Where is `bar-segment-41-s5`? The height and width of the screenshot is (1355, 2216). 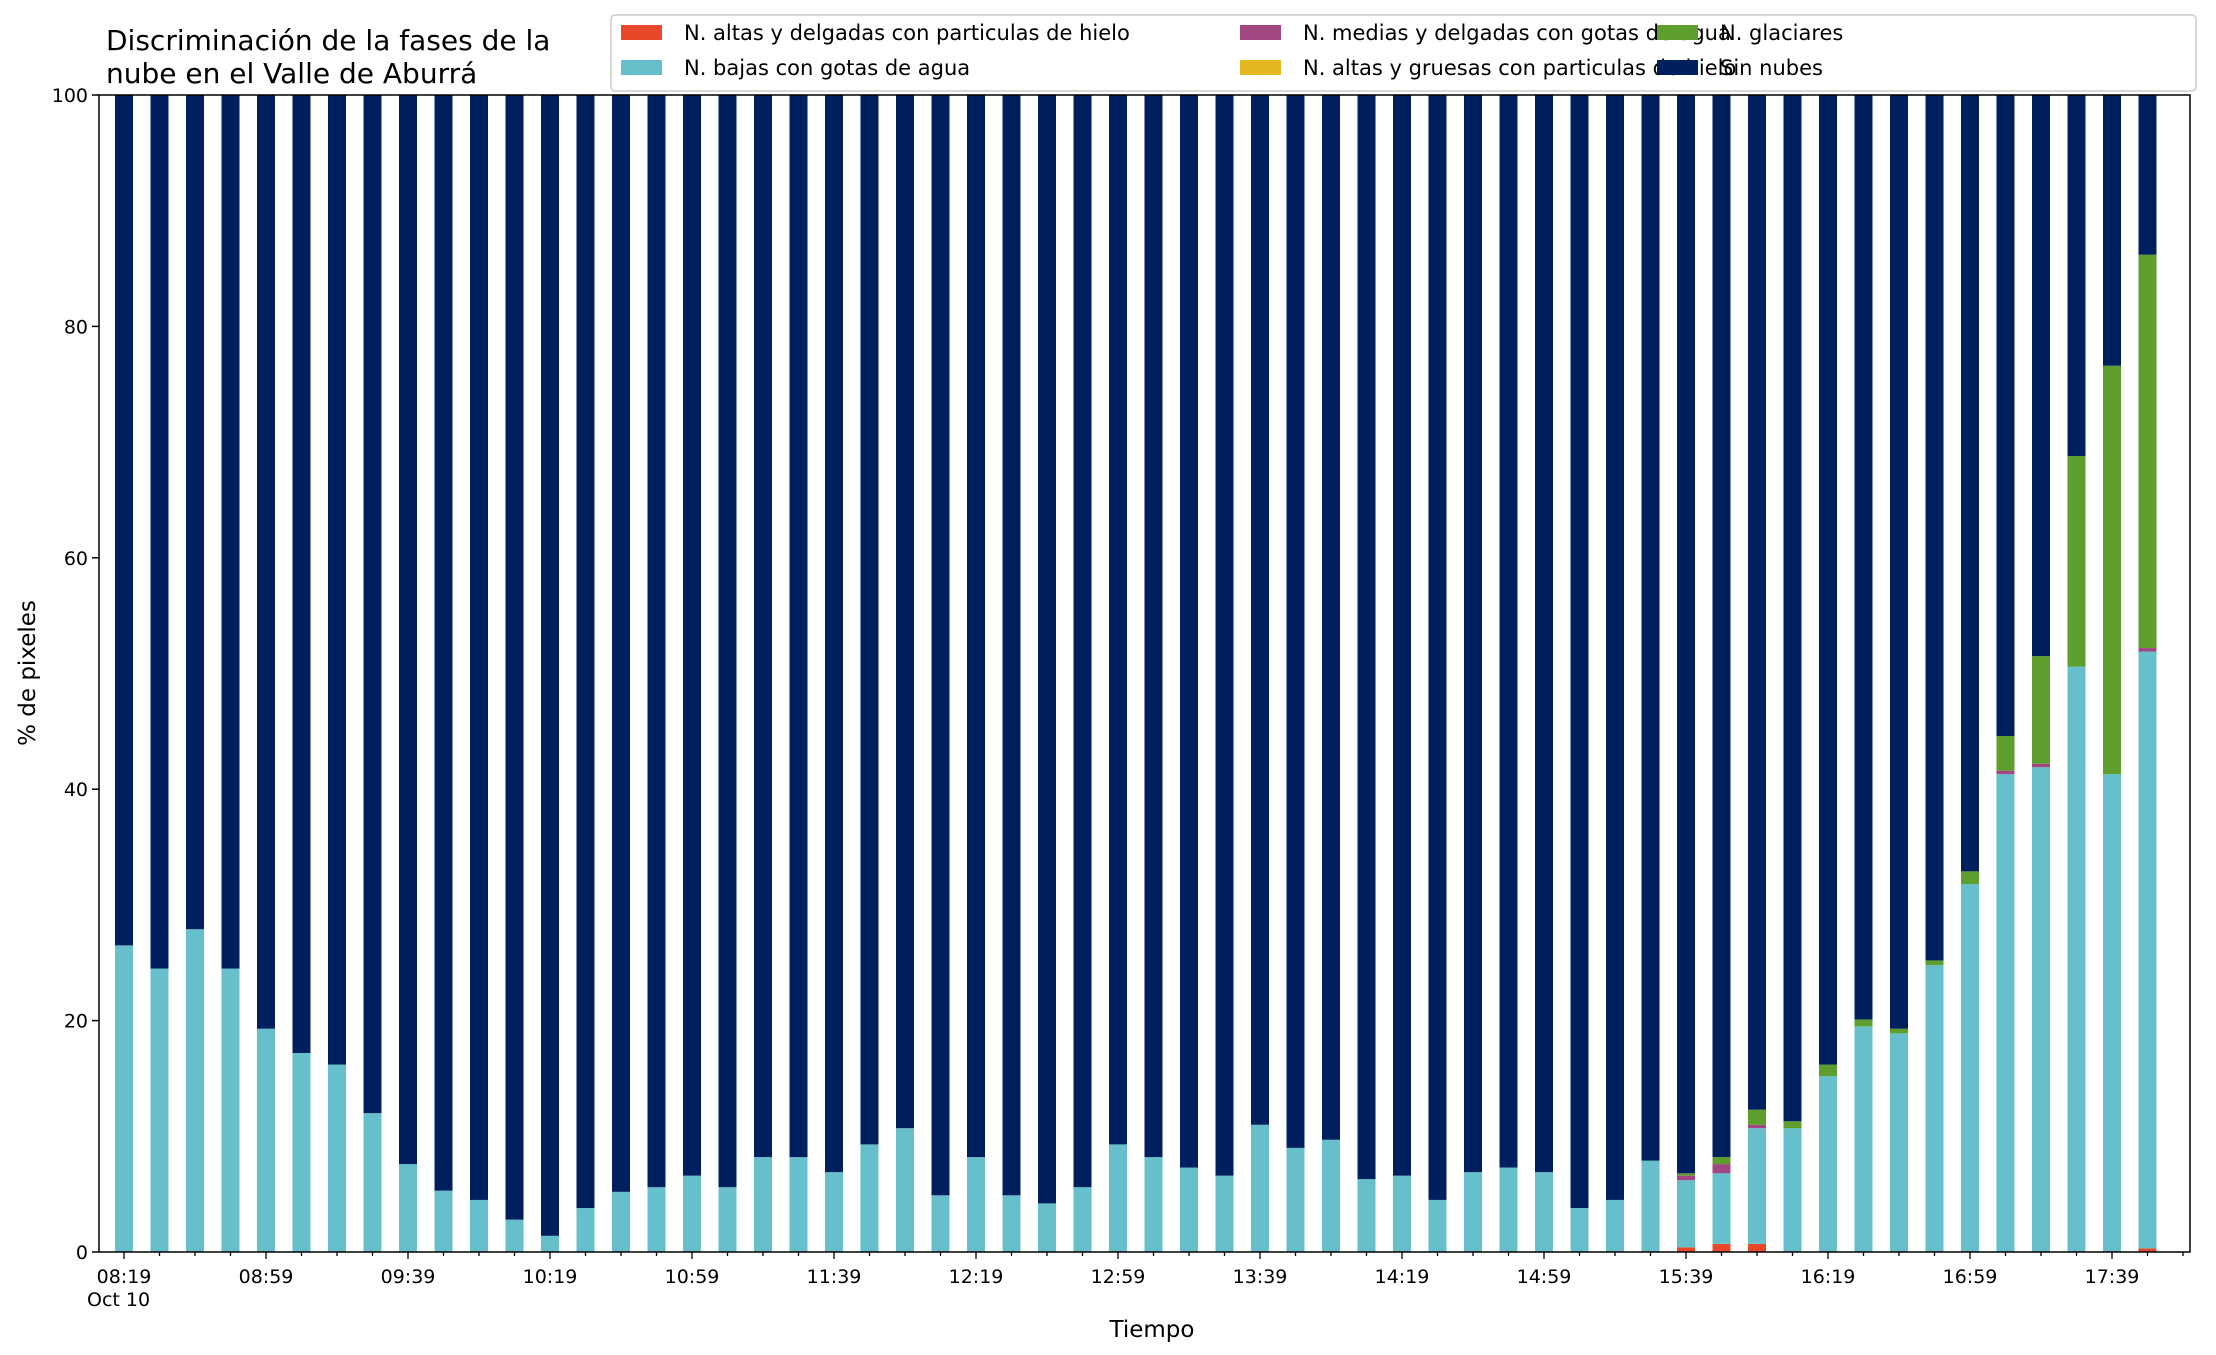 bar-segment-41-s5 is located at coordinates (1579, 652).